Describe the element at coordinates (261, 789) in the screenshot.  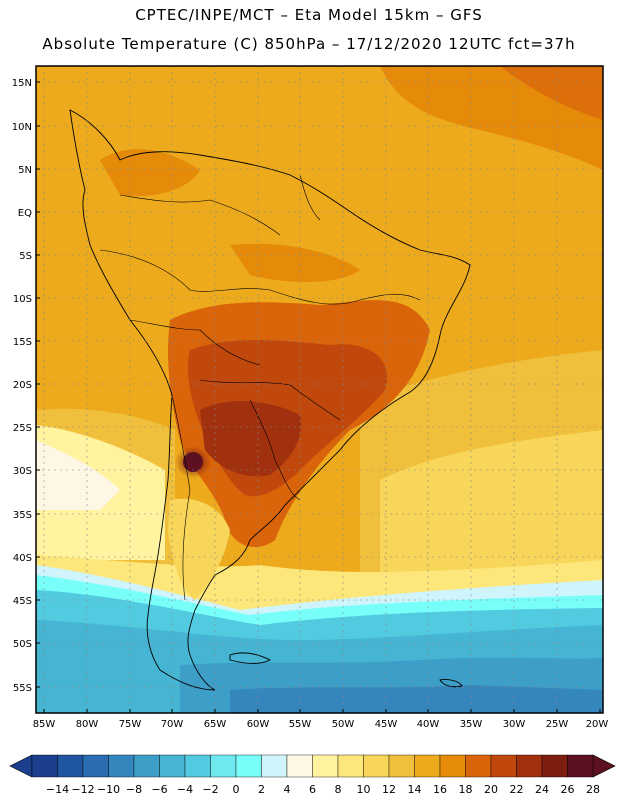
I see `colorbar-label: 2` at that location.